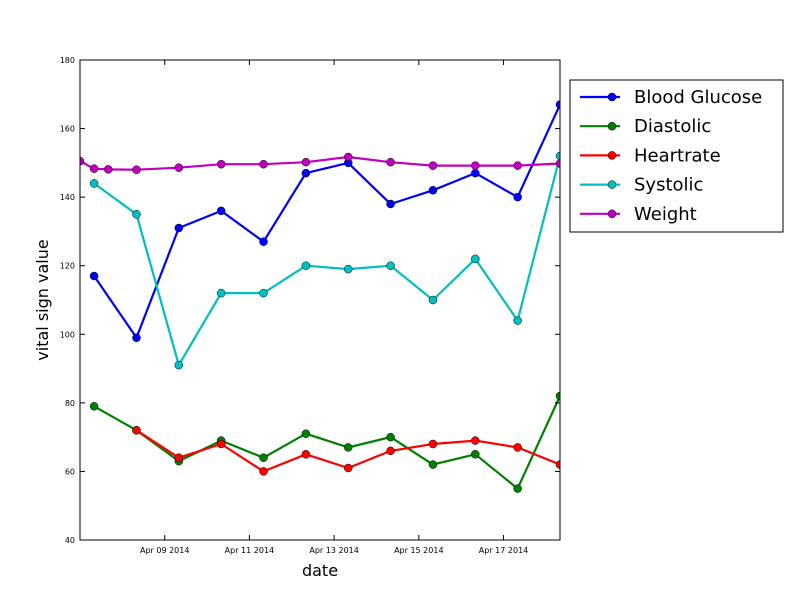 This screenshot has width=800, height=600. Describe the element at coordinates (668, 185) in the screenshot. I see `legend-label-systolic: Systolic` at that location.